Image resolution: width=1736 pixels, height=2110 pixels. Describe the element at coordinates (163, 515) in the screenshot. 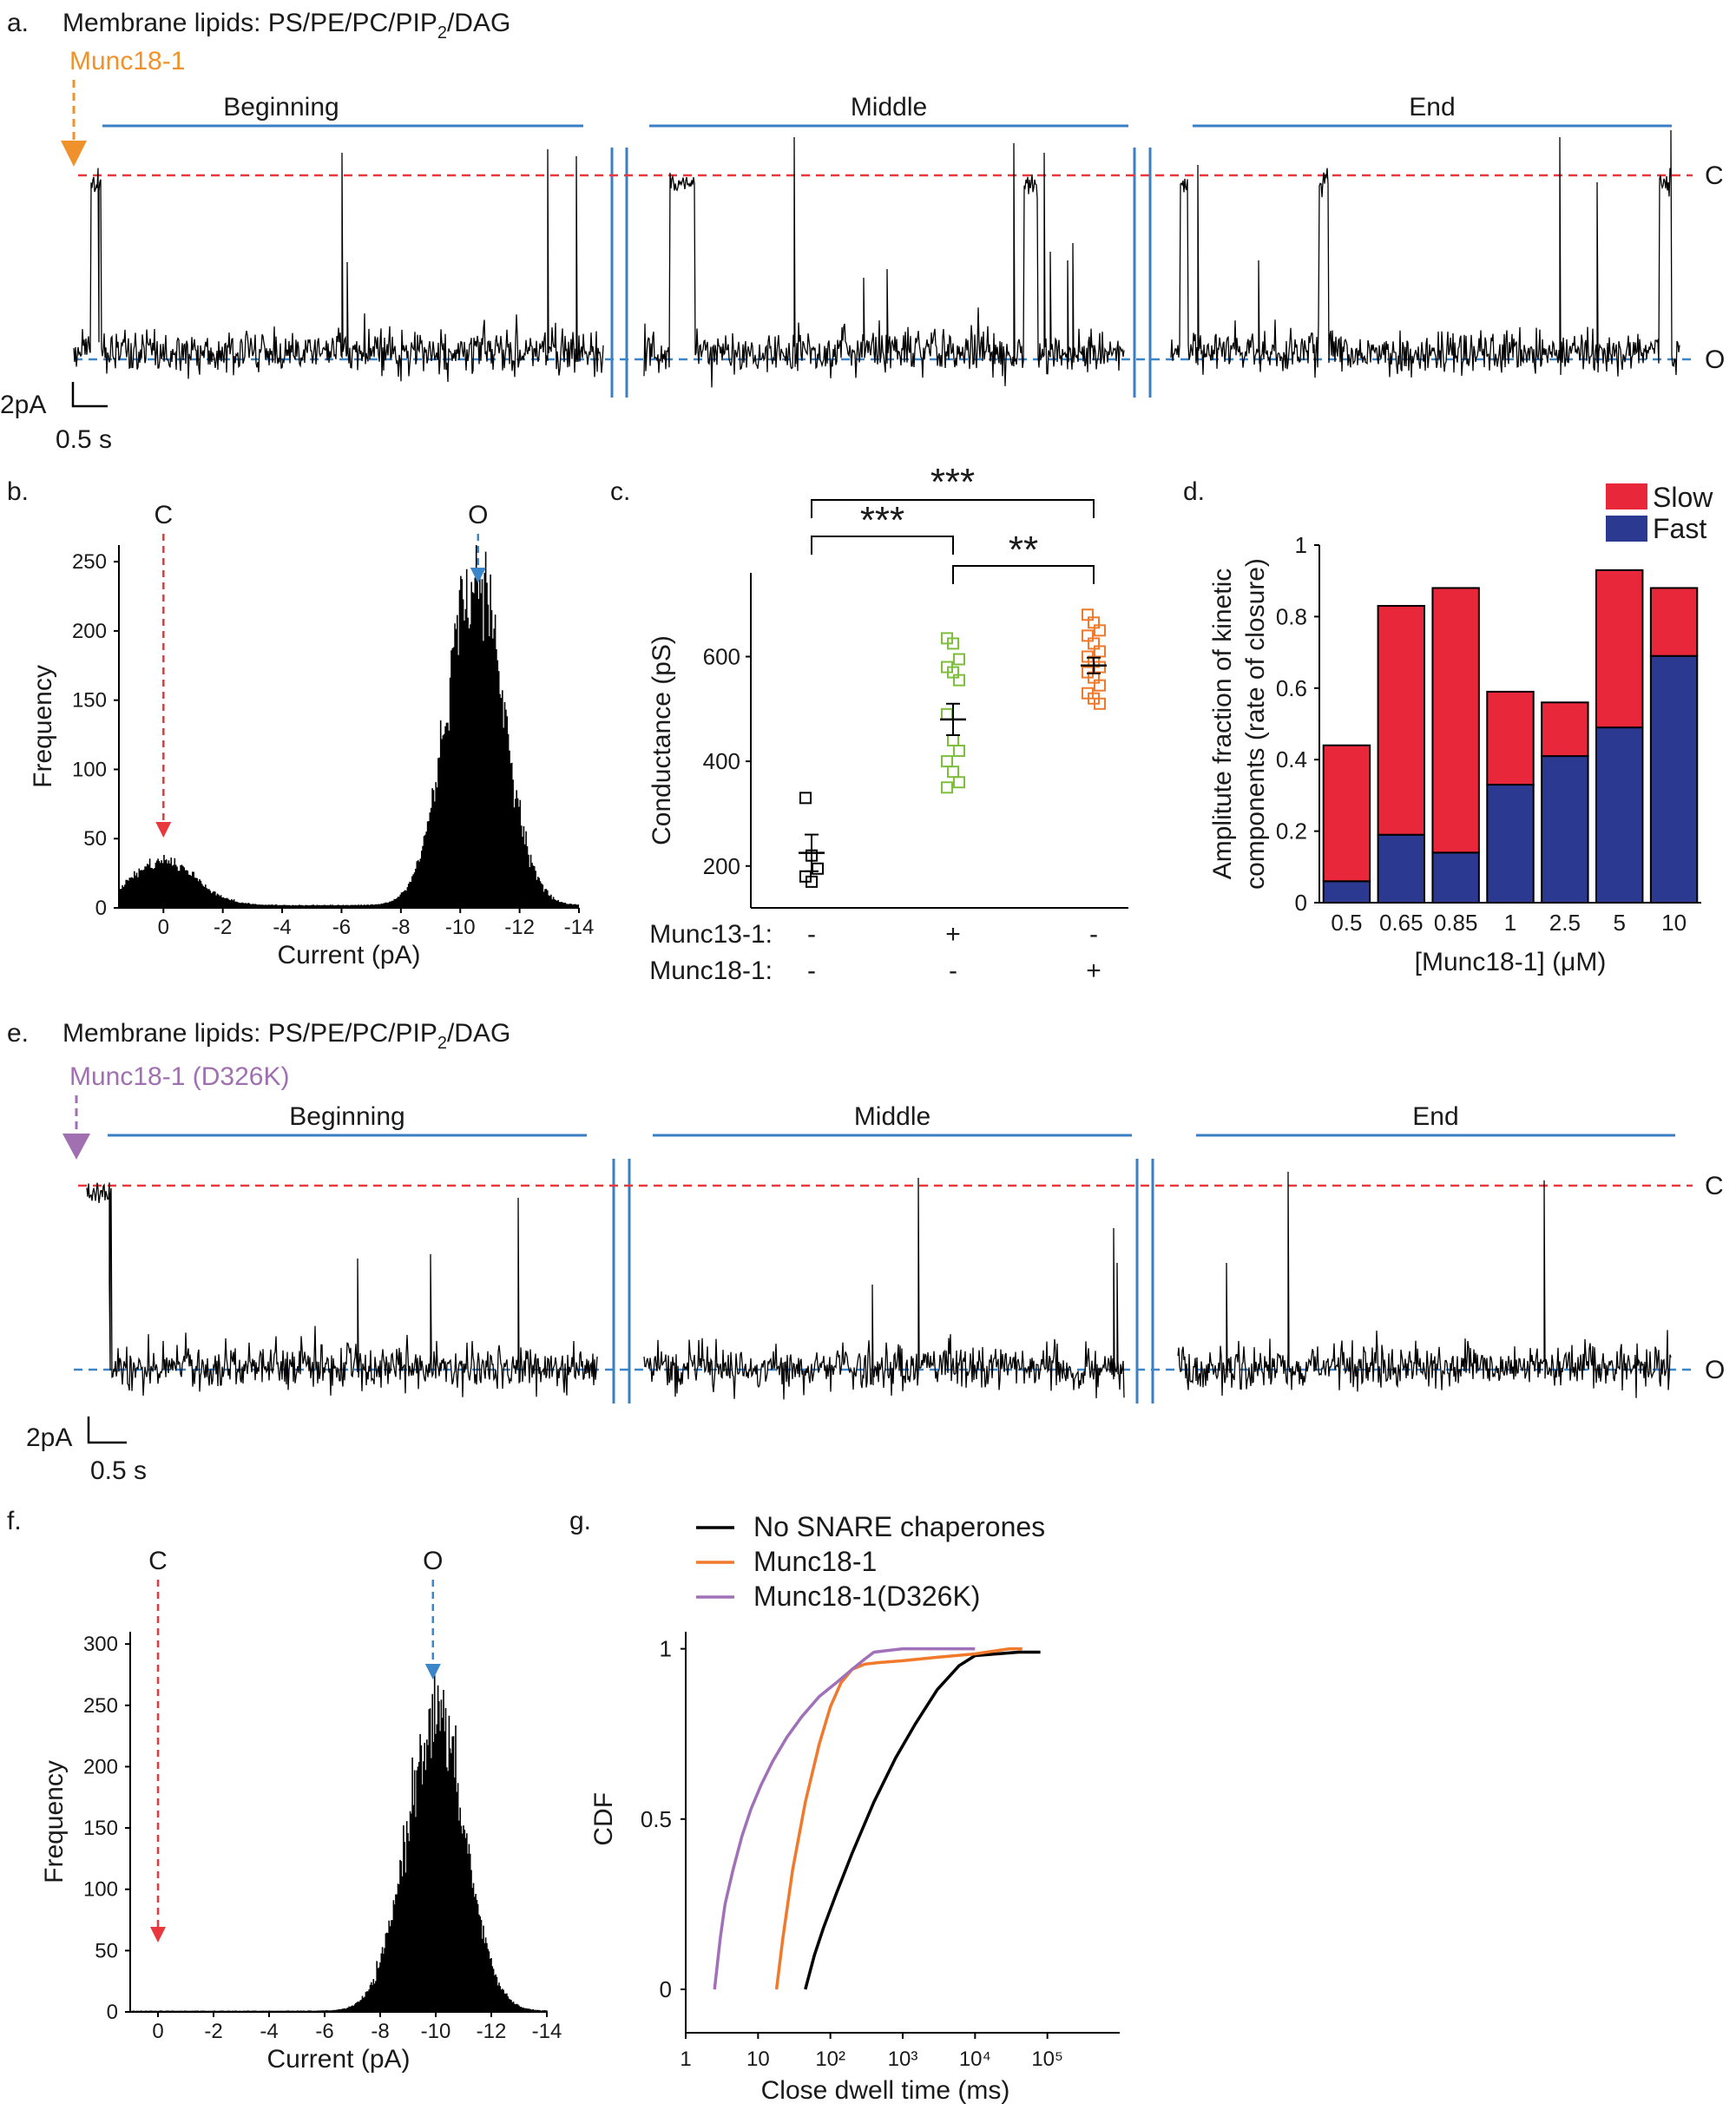

I see `closed-marker-label: C` at that location.